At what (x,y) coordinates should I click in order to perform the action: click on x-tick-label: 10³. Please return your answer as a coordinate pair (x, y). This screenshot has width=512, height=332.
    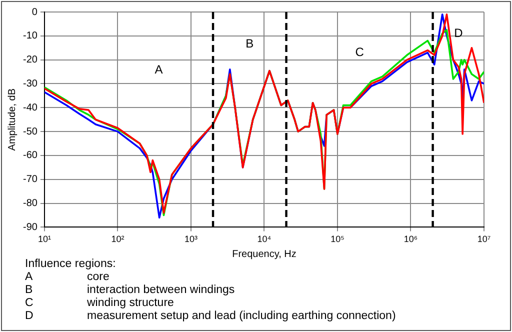
    Looking at the image, I should click on (191, 239).